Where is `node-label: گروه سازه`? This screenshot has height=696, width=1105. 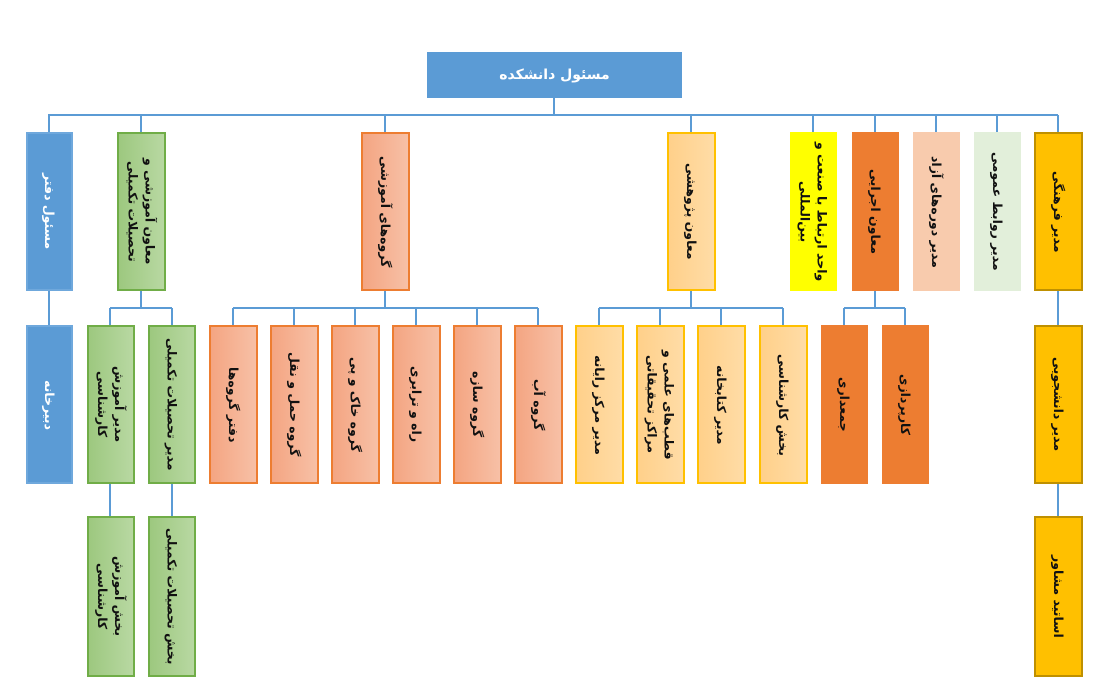
node-label: گروه سازه is located at coordinates (477, 404).